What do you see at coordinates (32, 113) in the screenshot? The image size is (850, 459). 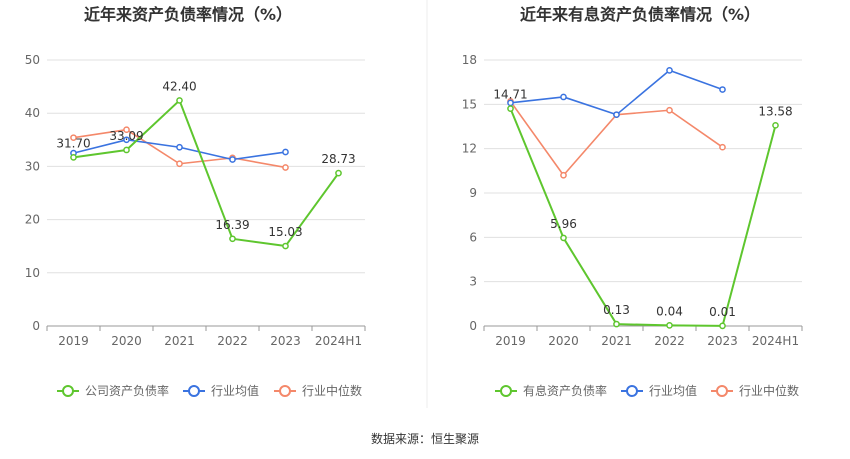 I see `y-tick-label: 40` at bounding box center [32, 113].